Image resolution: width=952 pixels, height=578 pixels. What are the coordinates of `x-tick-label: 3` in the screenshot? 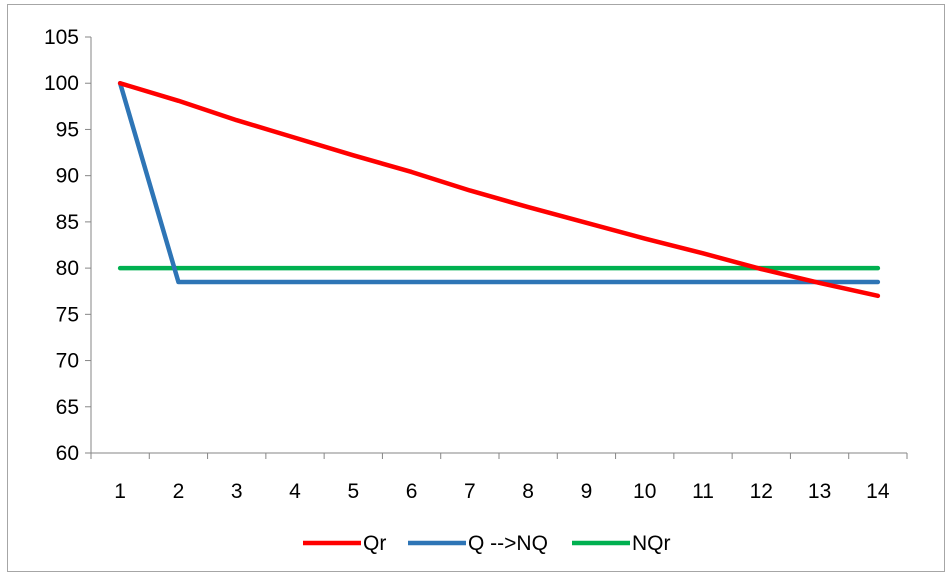 It's located at (237, 491).